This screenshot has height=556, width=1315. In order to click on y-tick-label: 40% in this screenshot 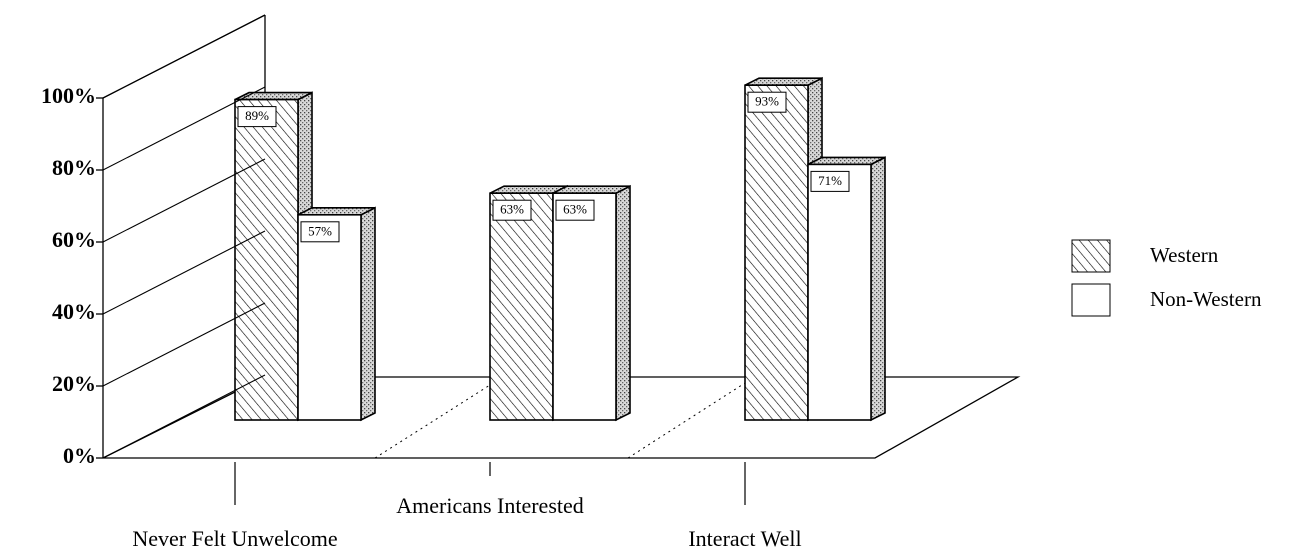, I will do `click(74, 311)`.